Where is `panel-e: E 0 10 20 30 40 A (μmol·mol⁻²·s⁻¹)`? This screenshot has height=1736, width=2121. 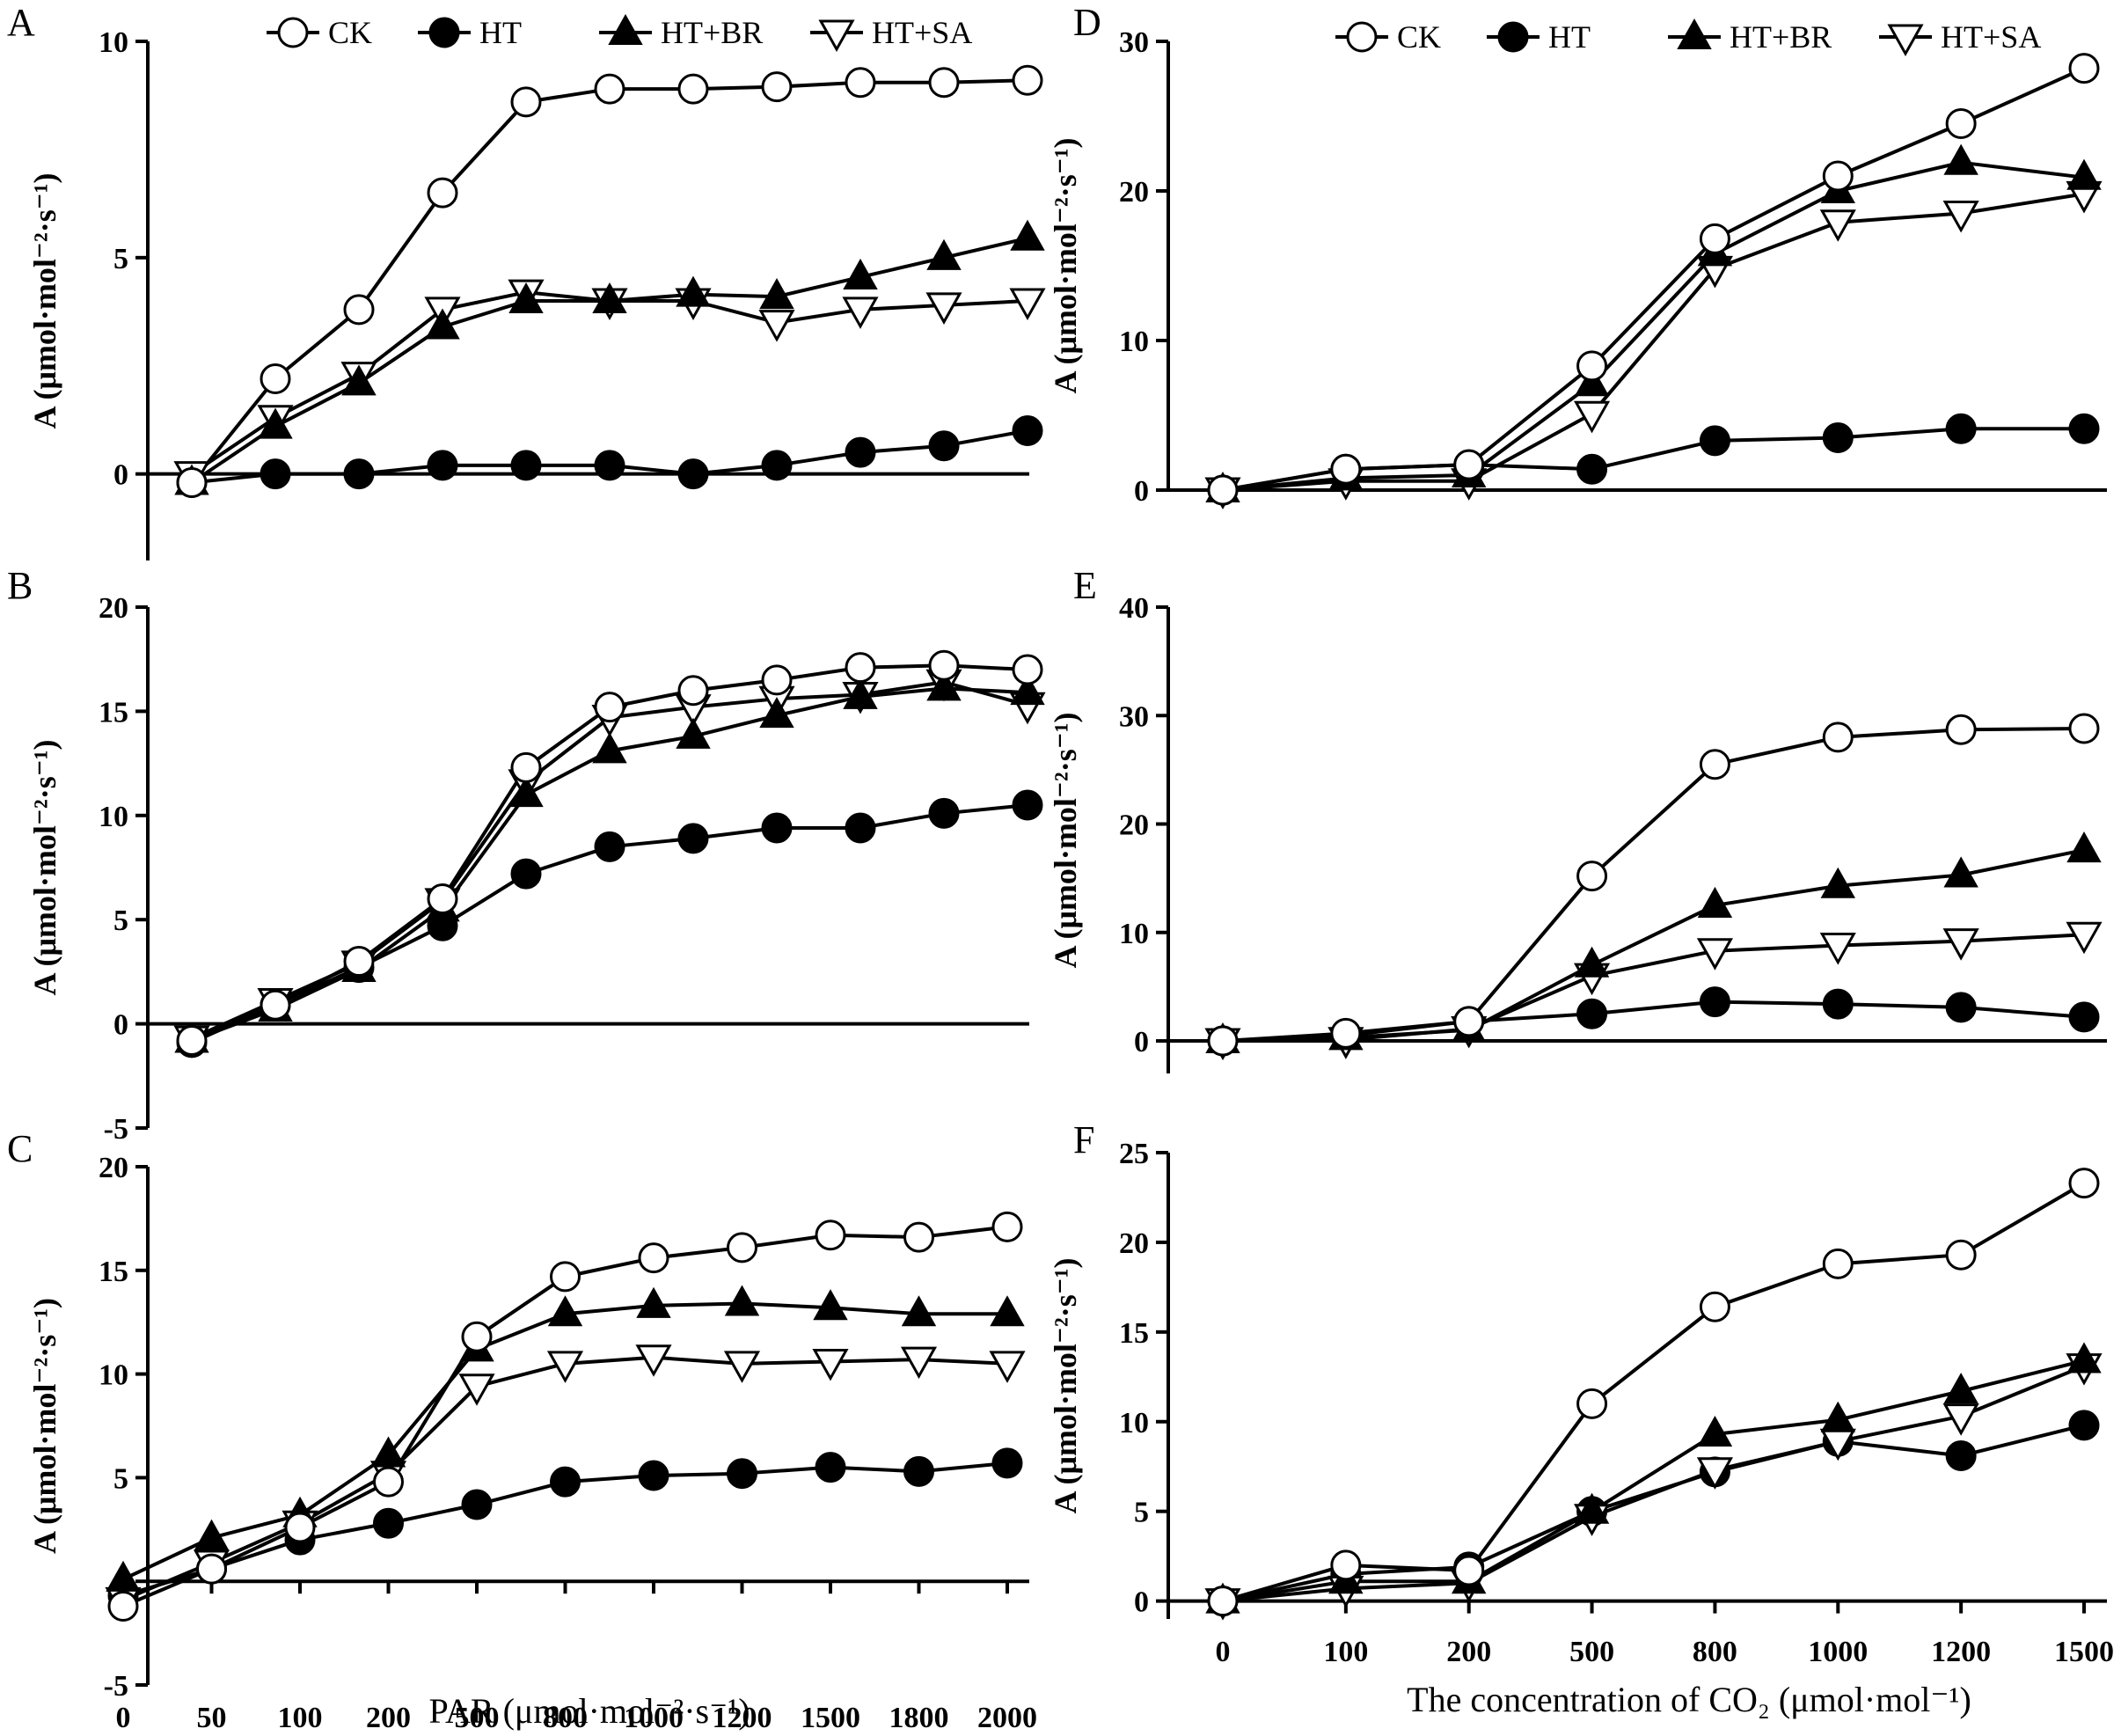 panel-e: E 0 10 20 30 40 A (μmol·mol⁻²·s⁻¹) is located at coordinates (1577, 818).